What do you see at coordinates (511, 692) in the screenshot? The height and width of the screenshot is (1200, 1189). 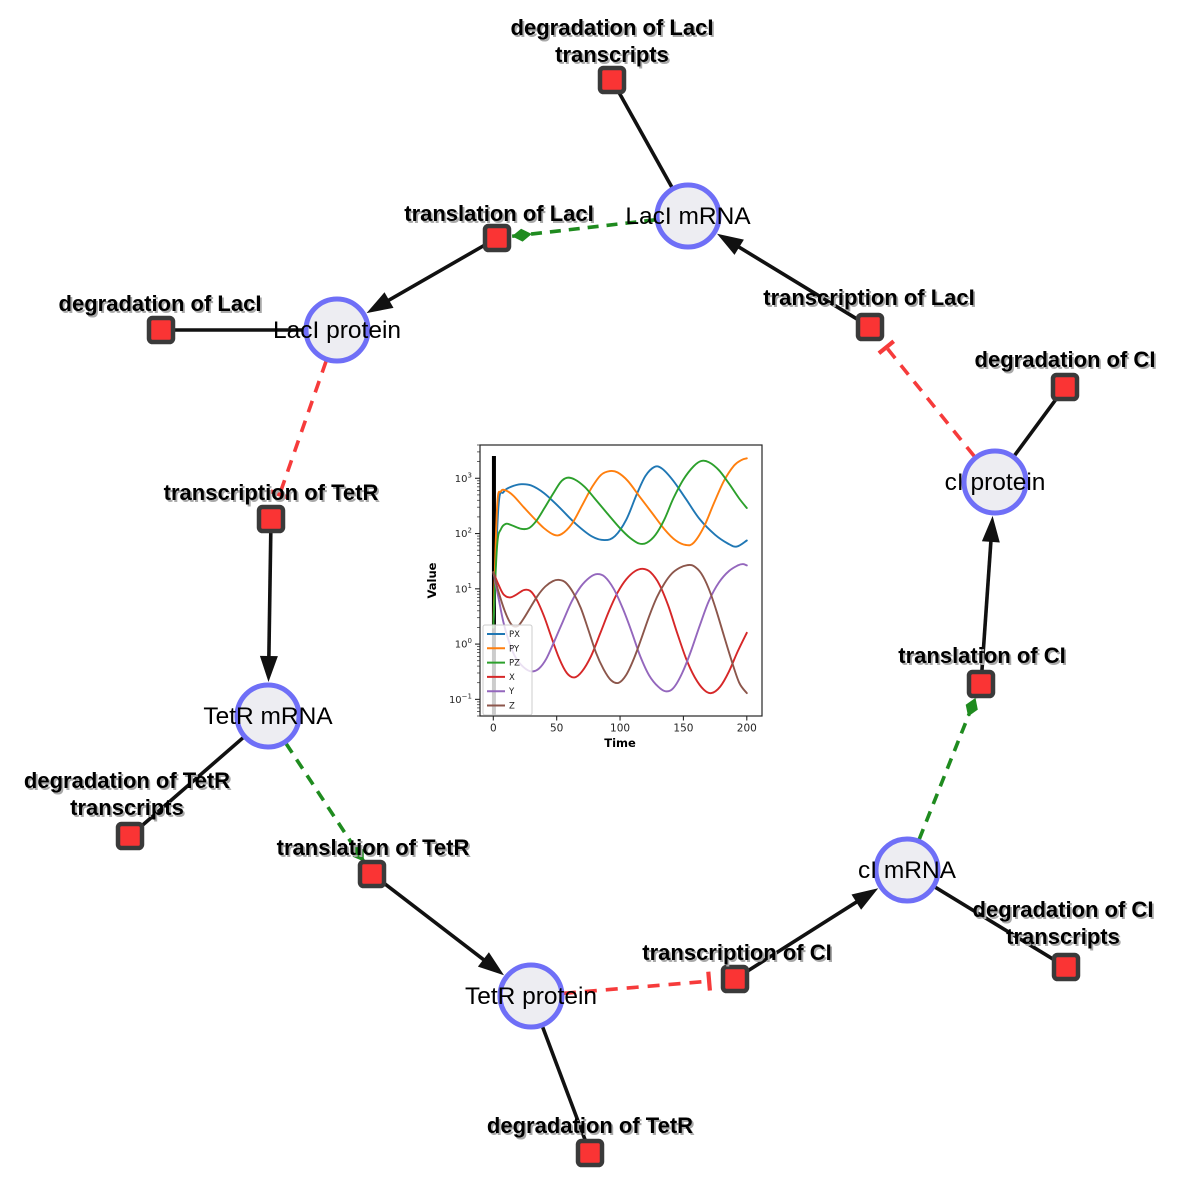 I see `legend-label-Y: Y` at bounding box center [511, 692].